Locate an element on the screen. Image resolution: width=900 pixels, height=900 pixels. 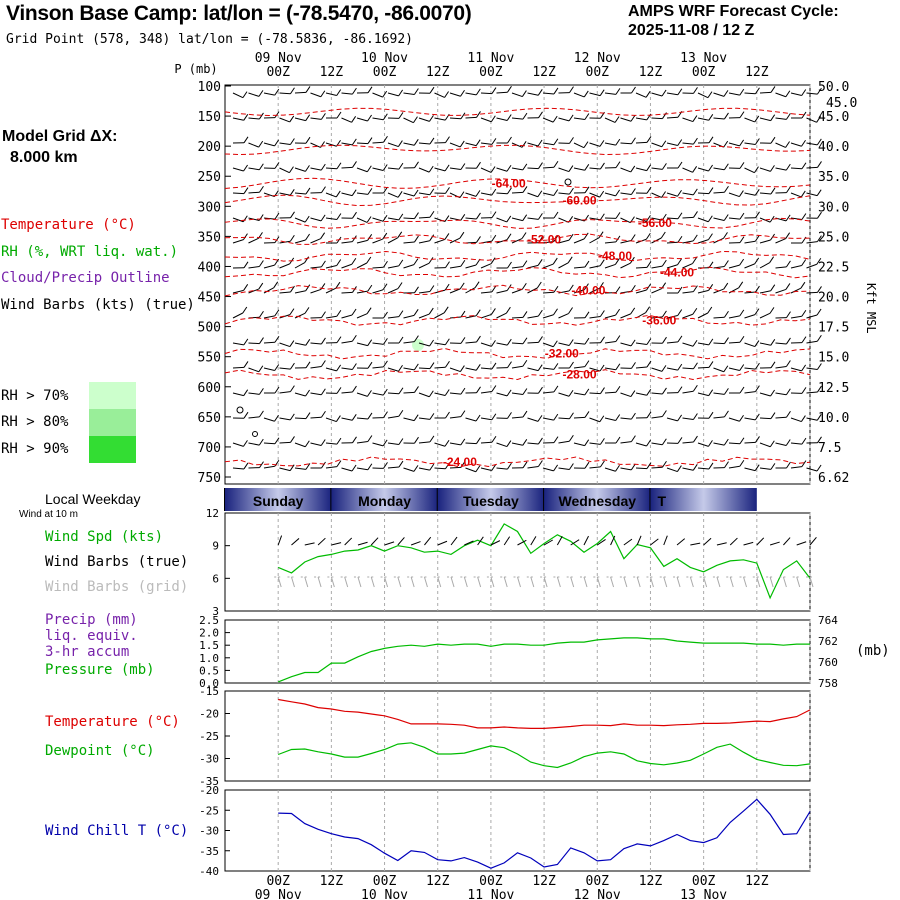
rh70-label: RH > 70% is located at coordinates (35, 396).